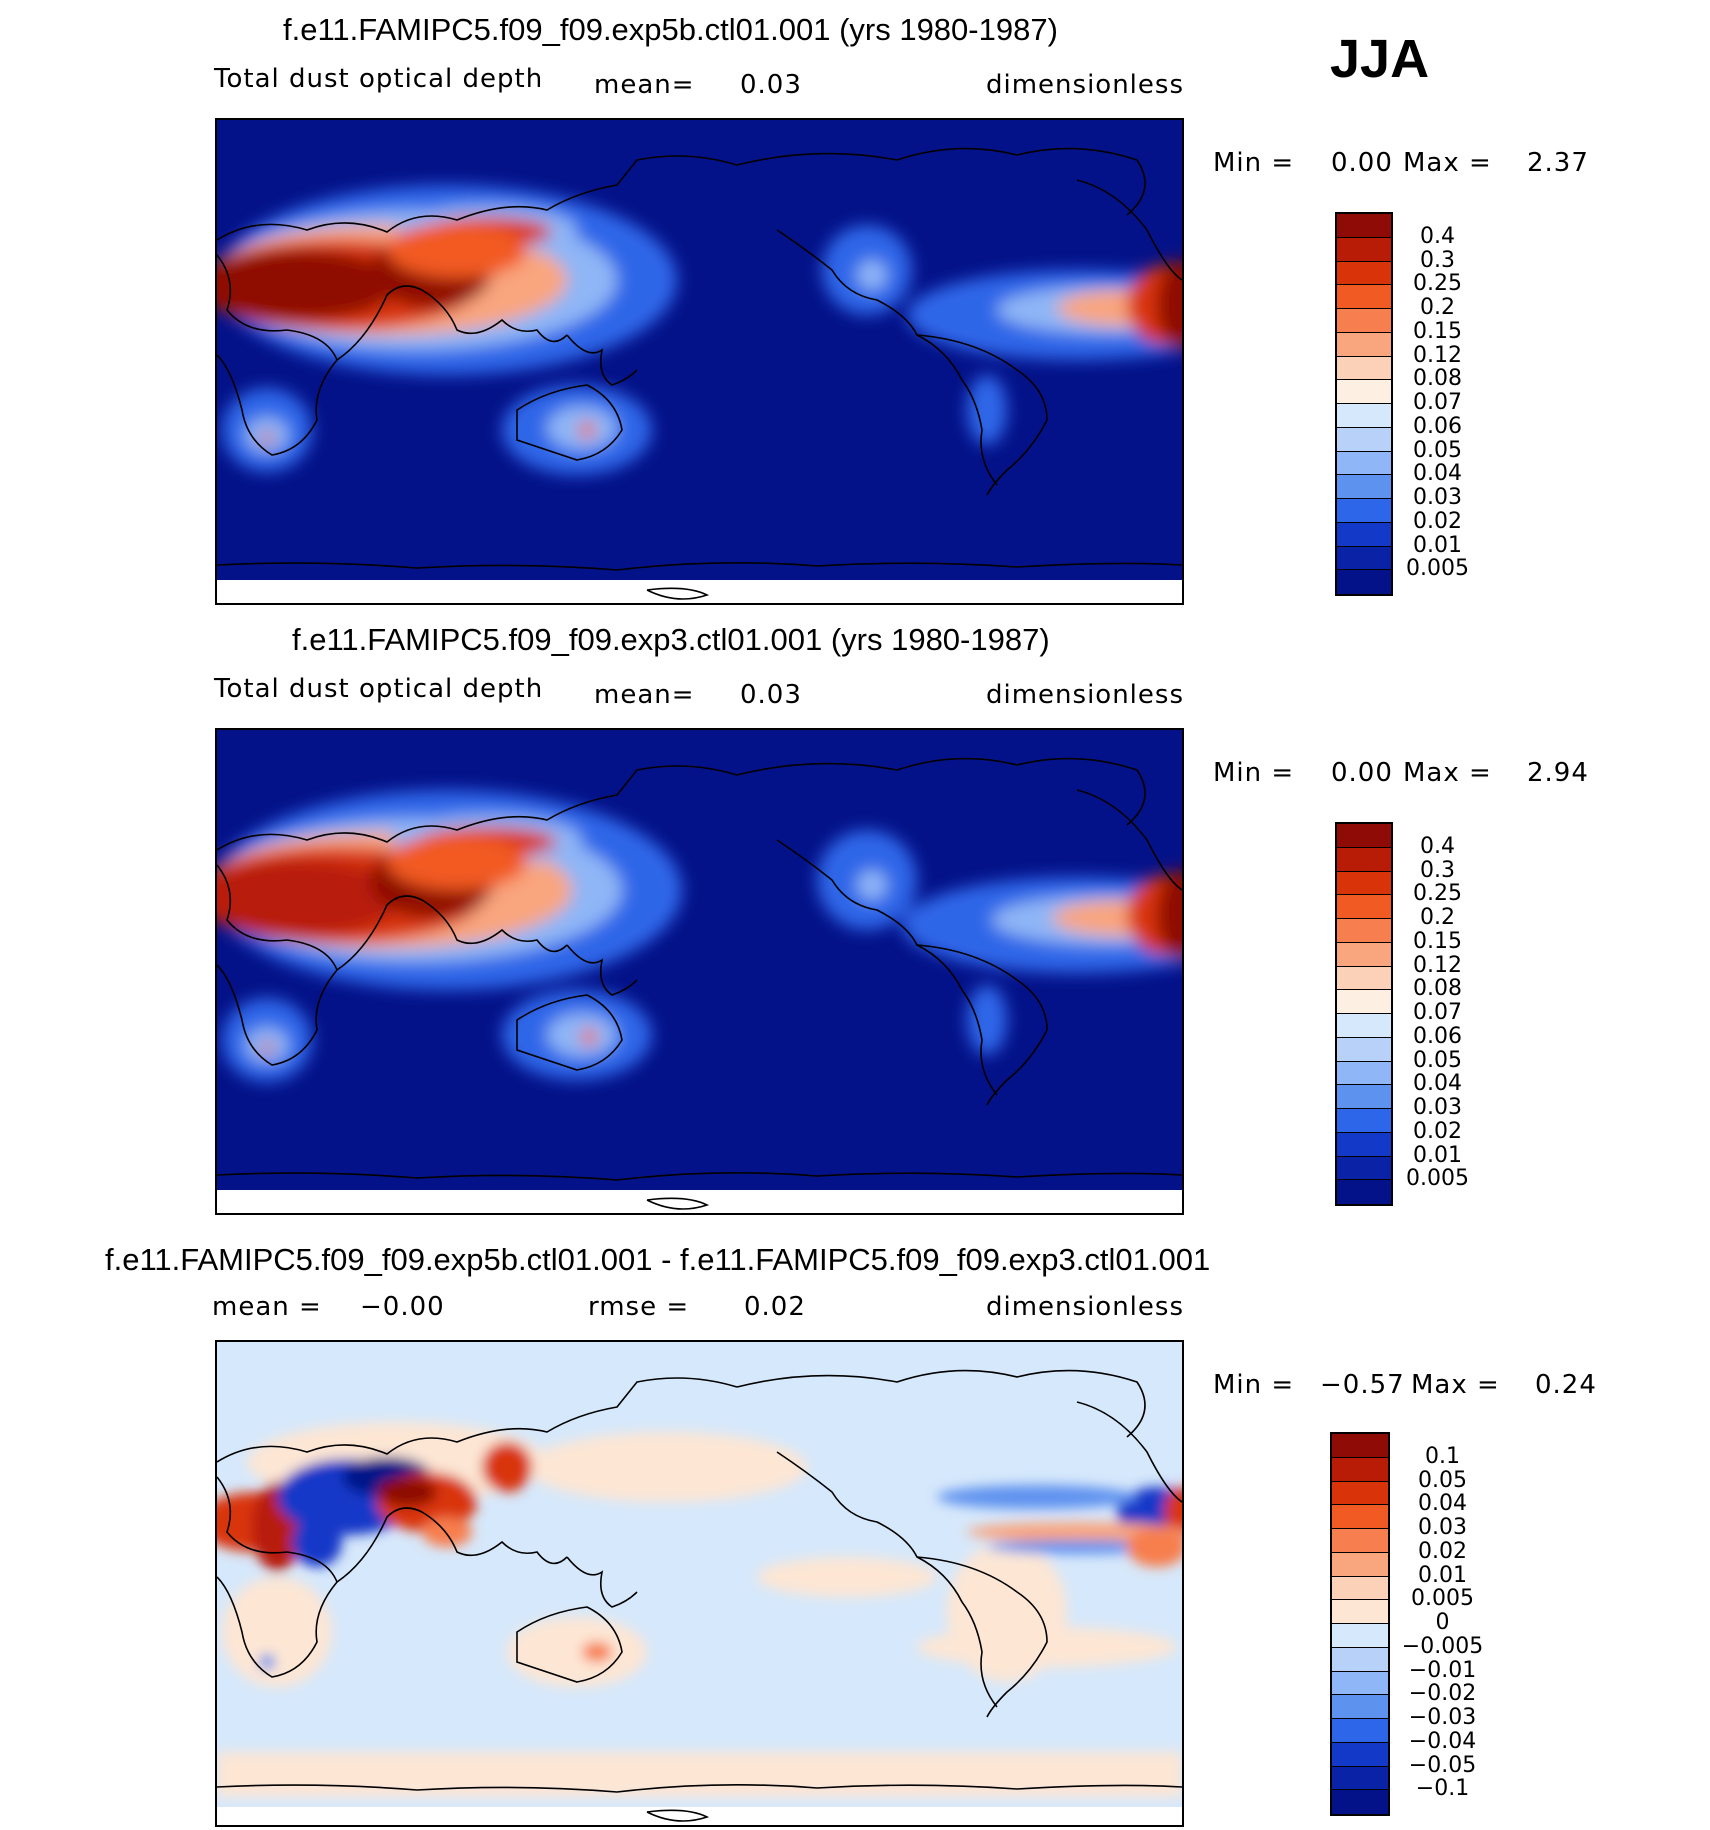 The image size is (1710, 1830). Describe the element at coordinates (1437, 307) in the screenshot. I see `colorbar-tick-label: 0.2` at that location.